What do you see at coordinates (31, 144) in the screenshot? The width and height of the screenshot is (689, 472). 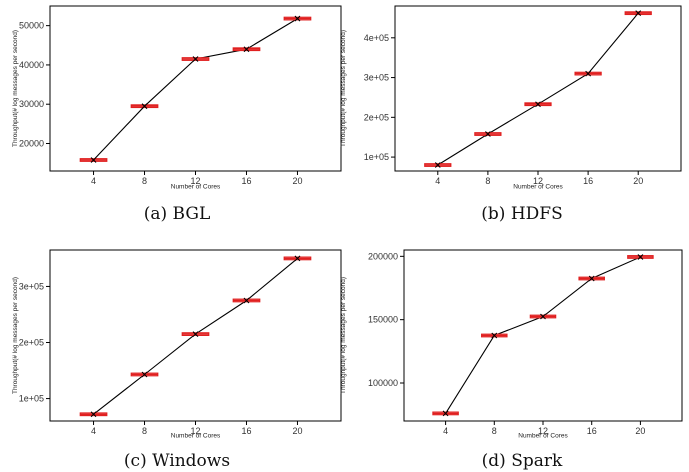 I see `y-tick-label: 20000` at bounding box center [31, 144].